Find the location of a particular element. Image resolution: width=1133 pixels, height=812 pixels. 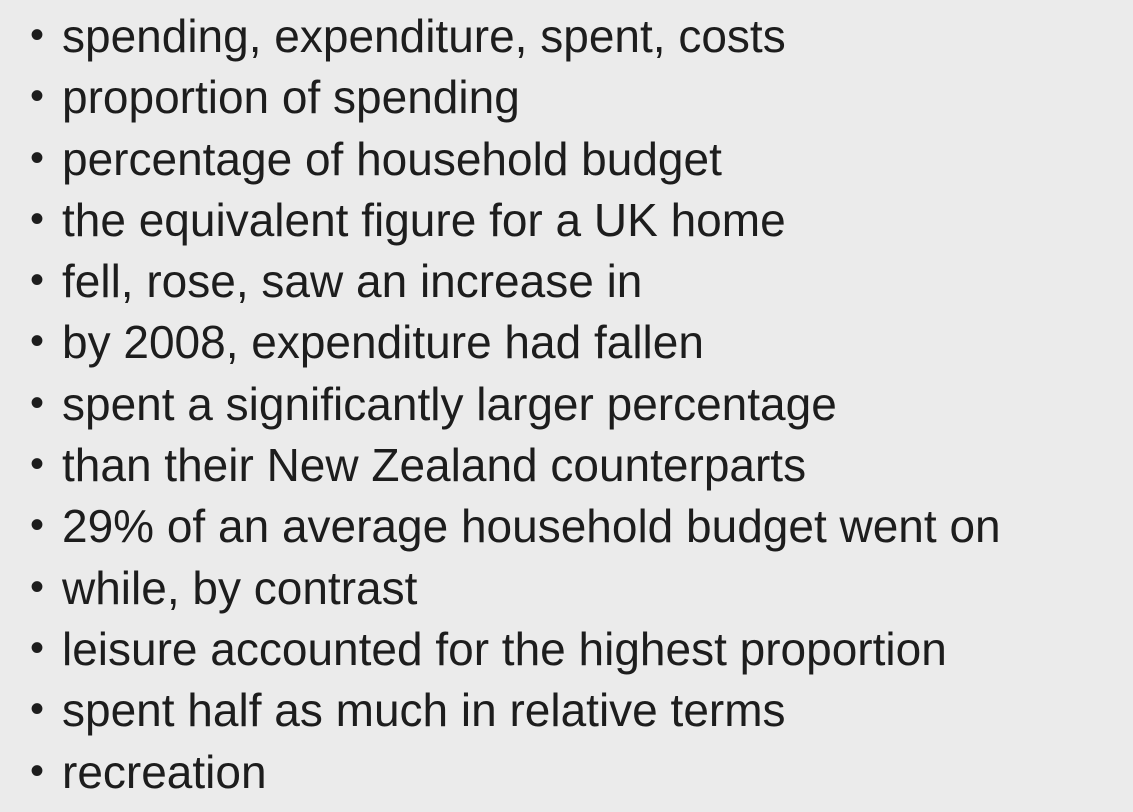

phrase-text: percentage of household budget is located at coordinates (392, 158).